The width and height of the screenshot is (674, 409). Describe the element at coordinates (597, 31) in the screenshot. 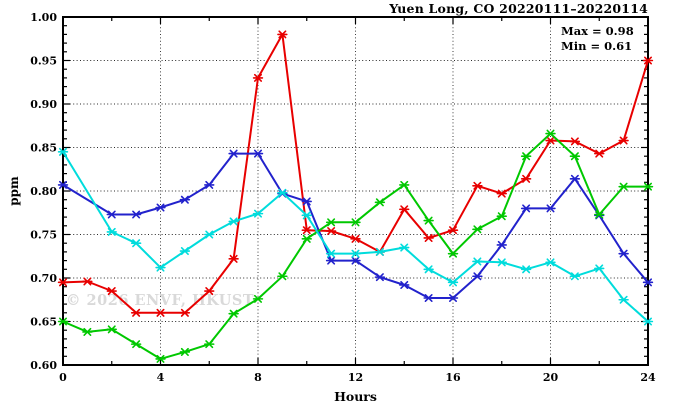

I see `annotation-max: Max = 0.98` at that location.